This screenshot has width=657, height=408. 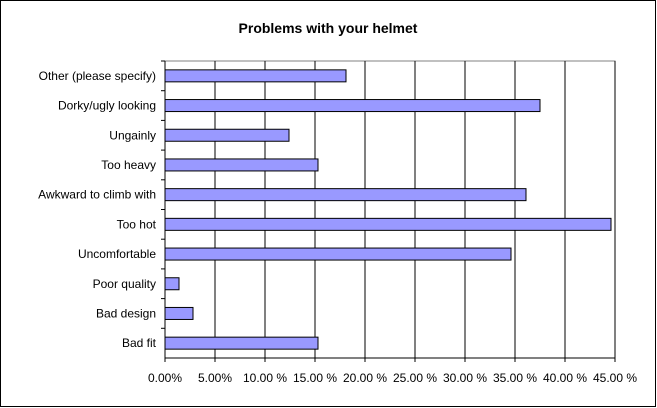 What do you see at coordinates (137, 224) in the screenshot?
I see `y-tick-label: Too hot` at bounding box center [137, 224].